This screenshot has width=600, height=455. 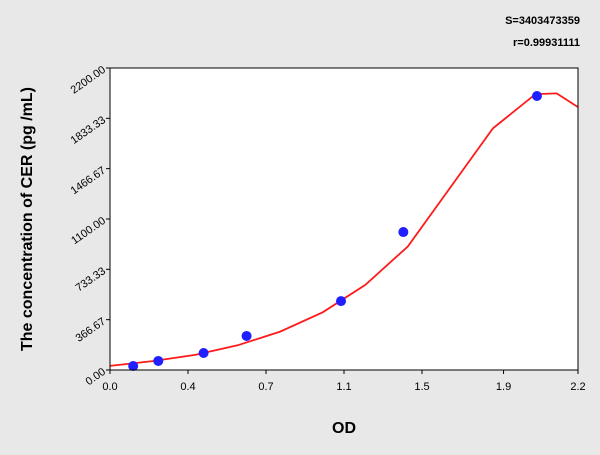 What do you see at coordinates (343, 387) in the screenshot?
I see `x-tick-label: 1.1` at bounding box center [343, 387].